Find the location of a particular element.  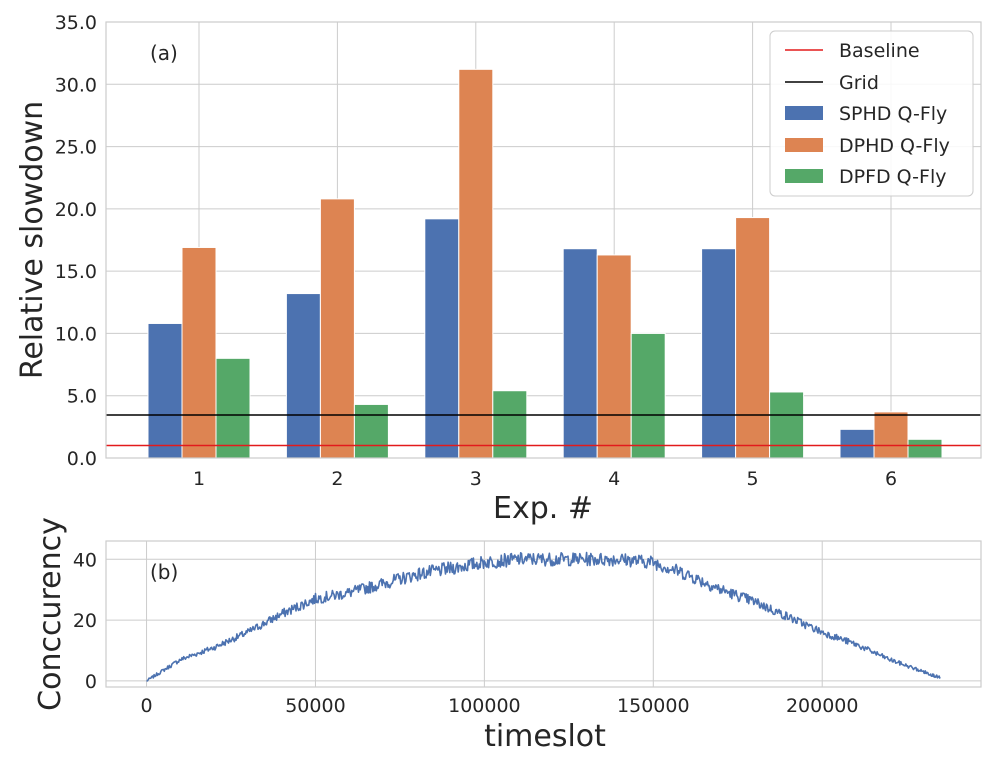

concurrency-y-tick-label: 20 is located at coordinates (85, 621).